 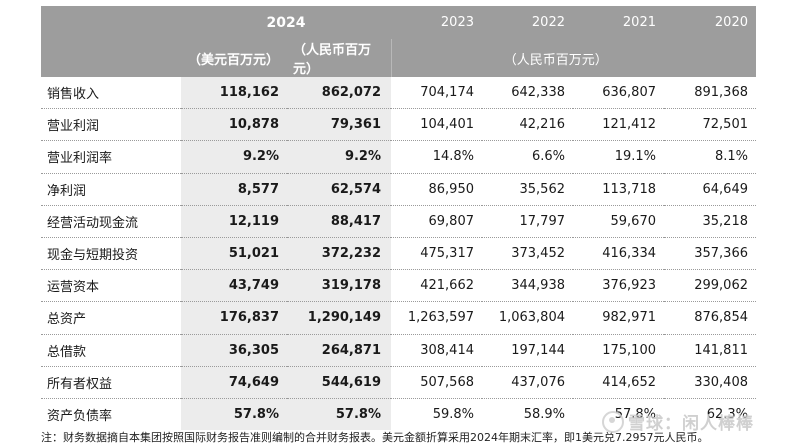 What do you see at coordinates (555, 60) in the screenshot?
I see `unit-prev-years-text: （人民币百万元）` at bounding box center [555, 60].